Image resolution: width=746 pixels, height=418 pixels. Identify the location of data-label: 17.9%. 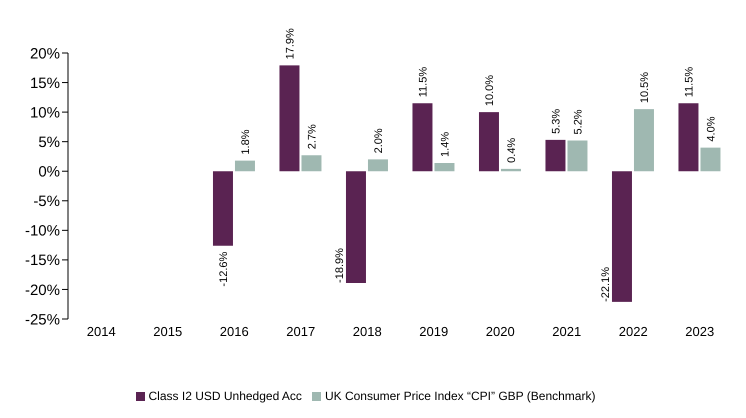
(290, 44).